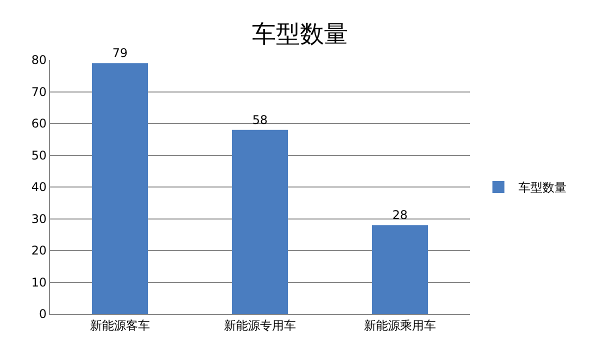  What do you see at coordinates (39, 187) in the screenshot?
I see `y-tick-label: 40` at bounding box center [39, 187].